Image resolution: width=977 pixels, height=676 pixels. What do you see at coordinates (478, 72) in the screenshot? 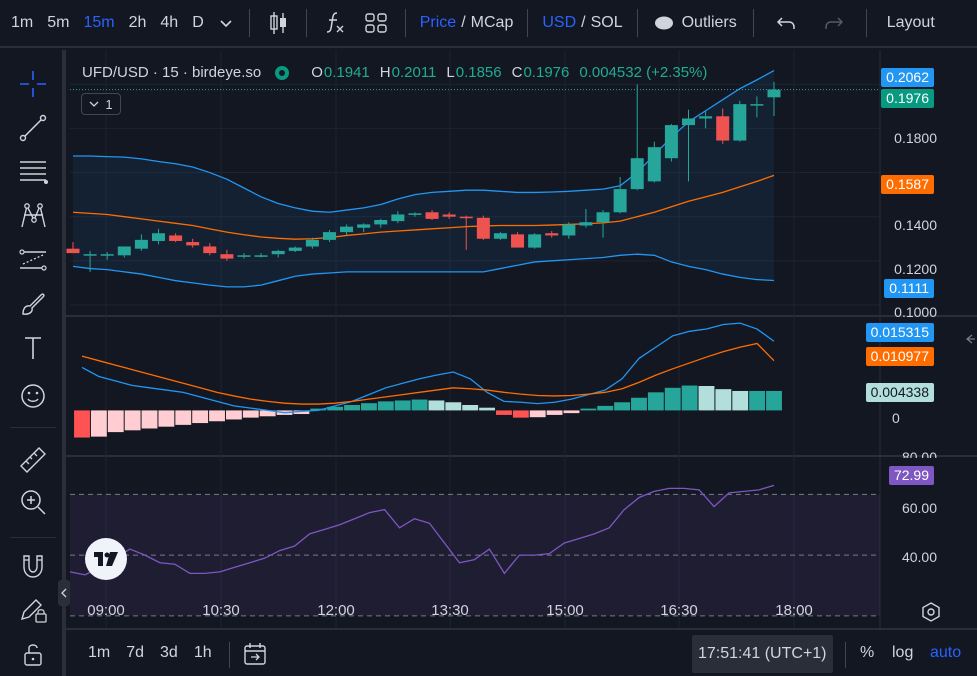
I see `low-value: 0.1856` at bounding box center [478, 72].